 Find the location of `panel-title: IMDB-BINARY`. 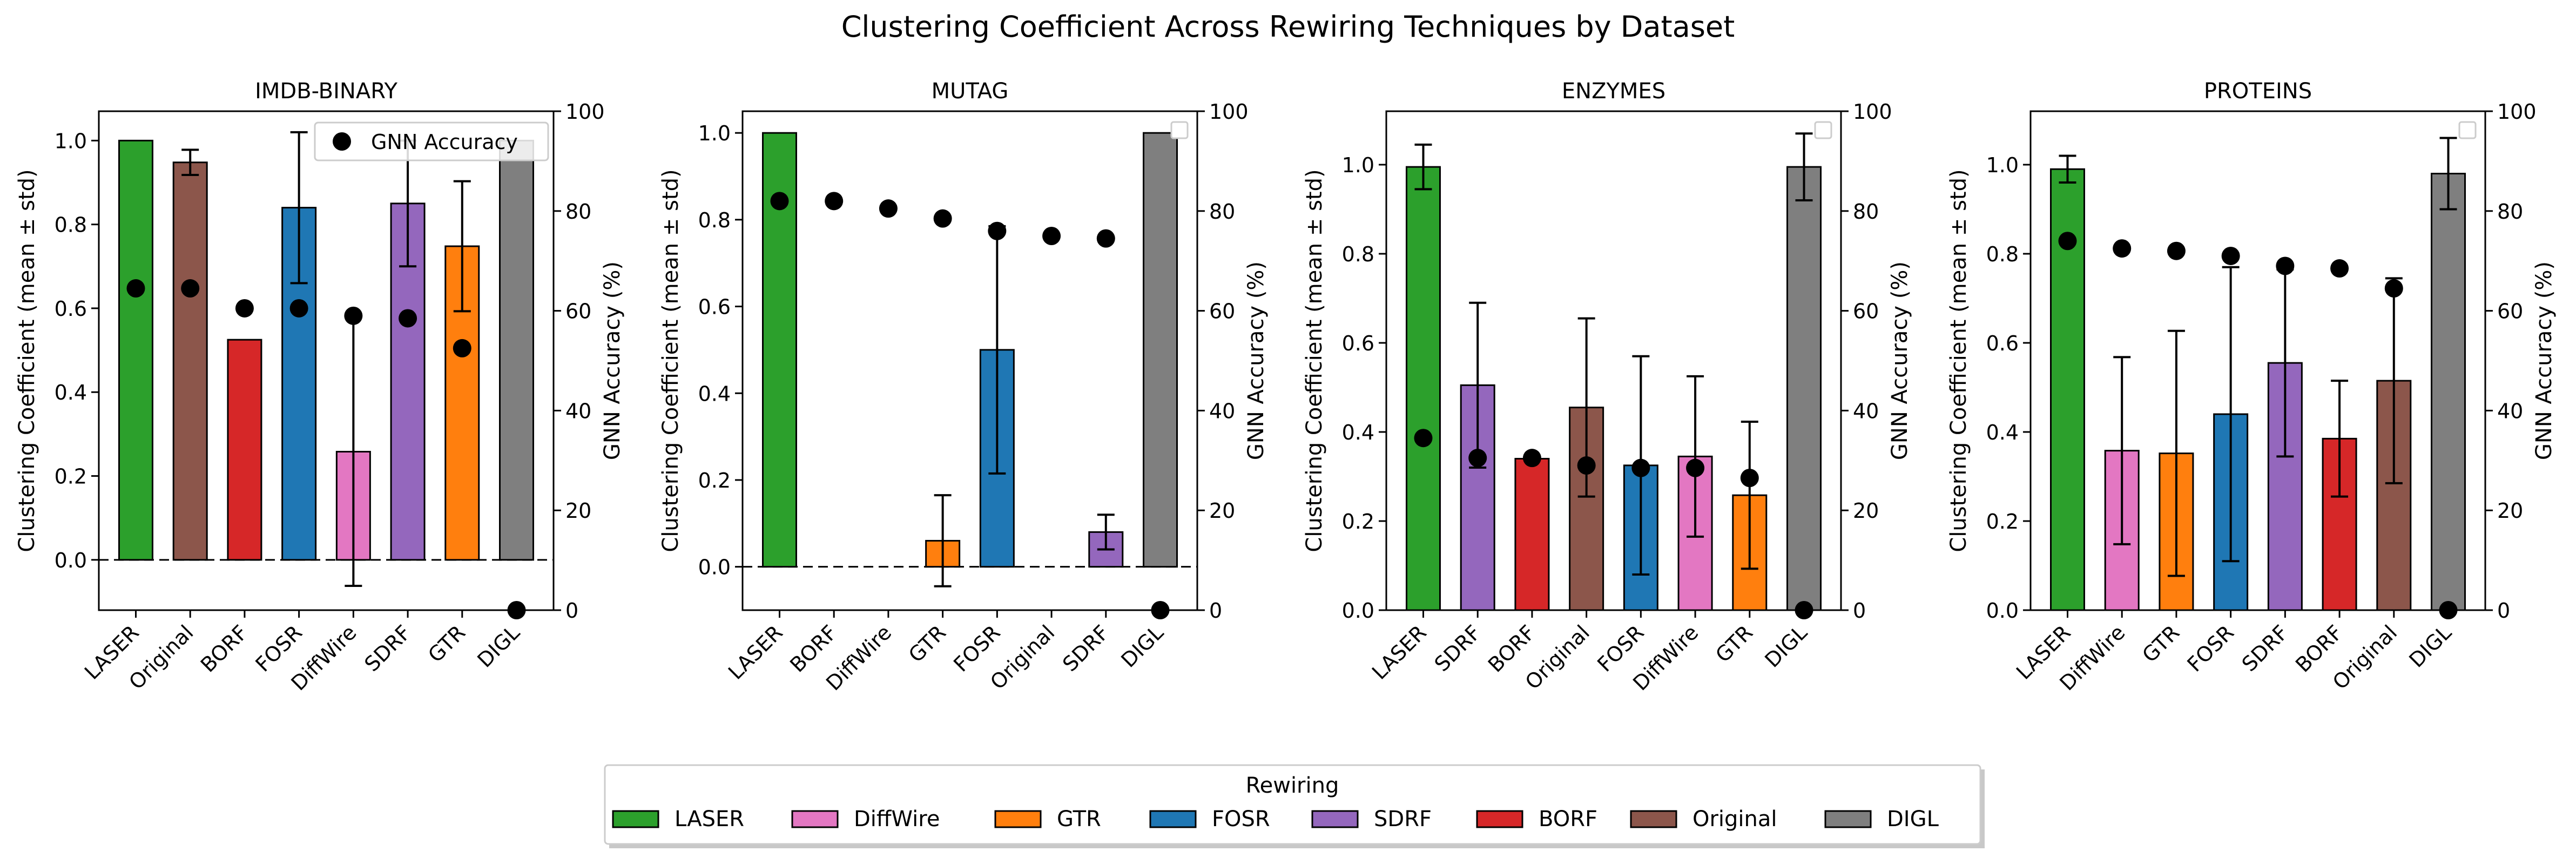

panel-title: IMDB-BINARY is located at coordinates (326, 92).